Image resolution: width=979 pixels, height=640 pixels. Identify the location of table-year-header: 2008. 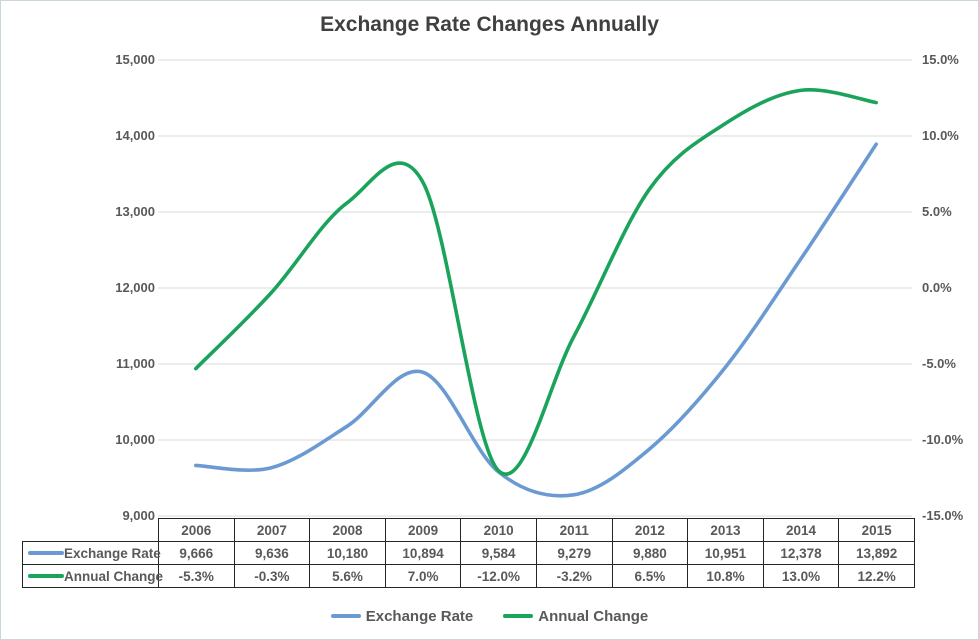
(347, 530).